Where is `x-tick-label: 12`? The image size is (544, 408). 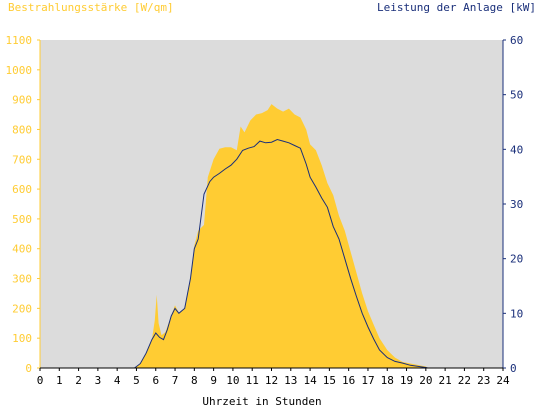 x-tick-label: 12 is located at coordinates (271, 380).